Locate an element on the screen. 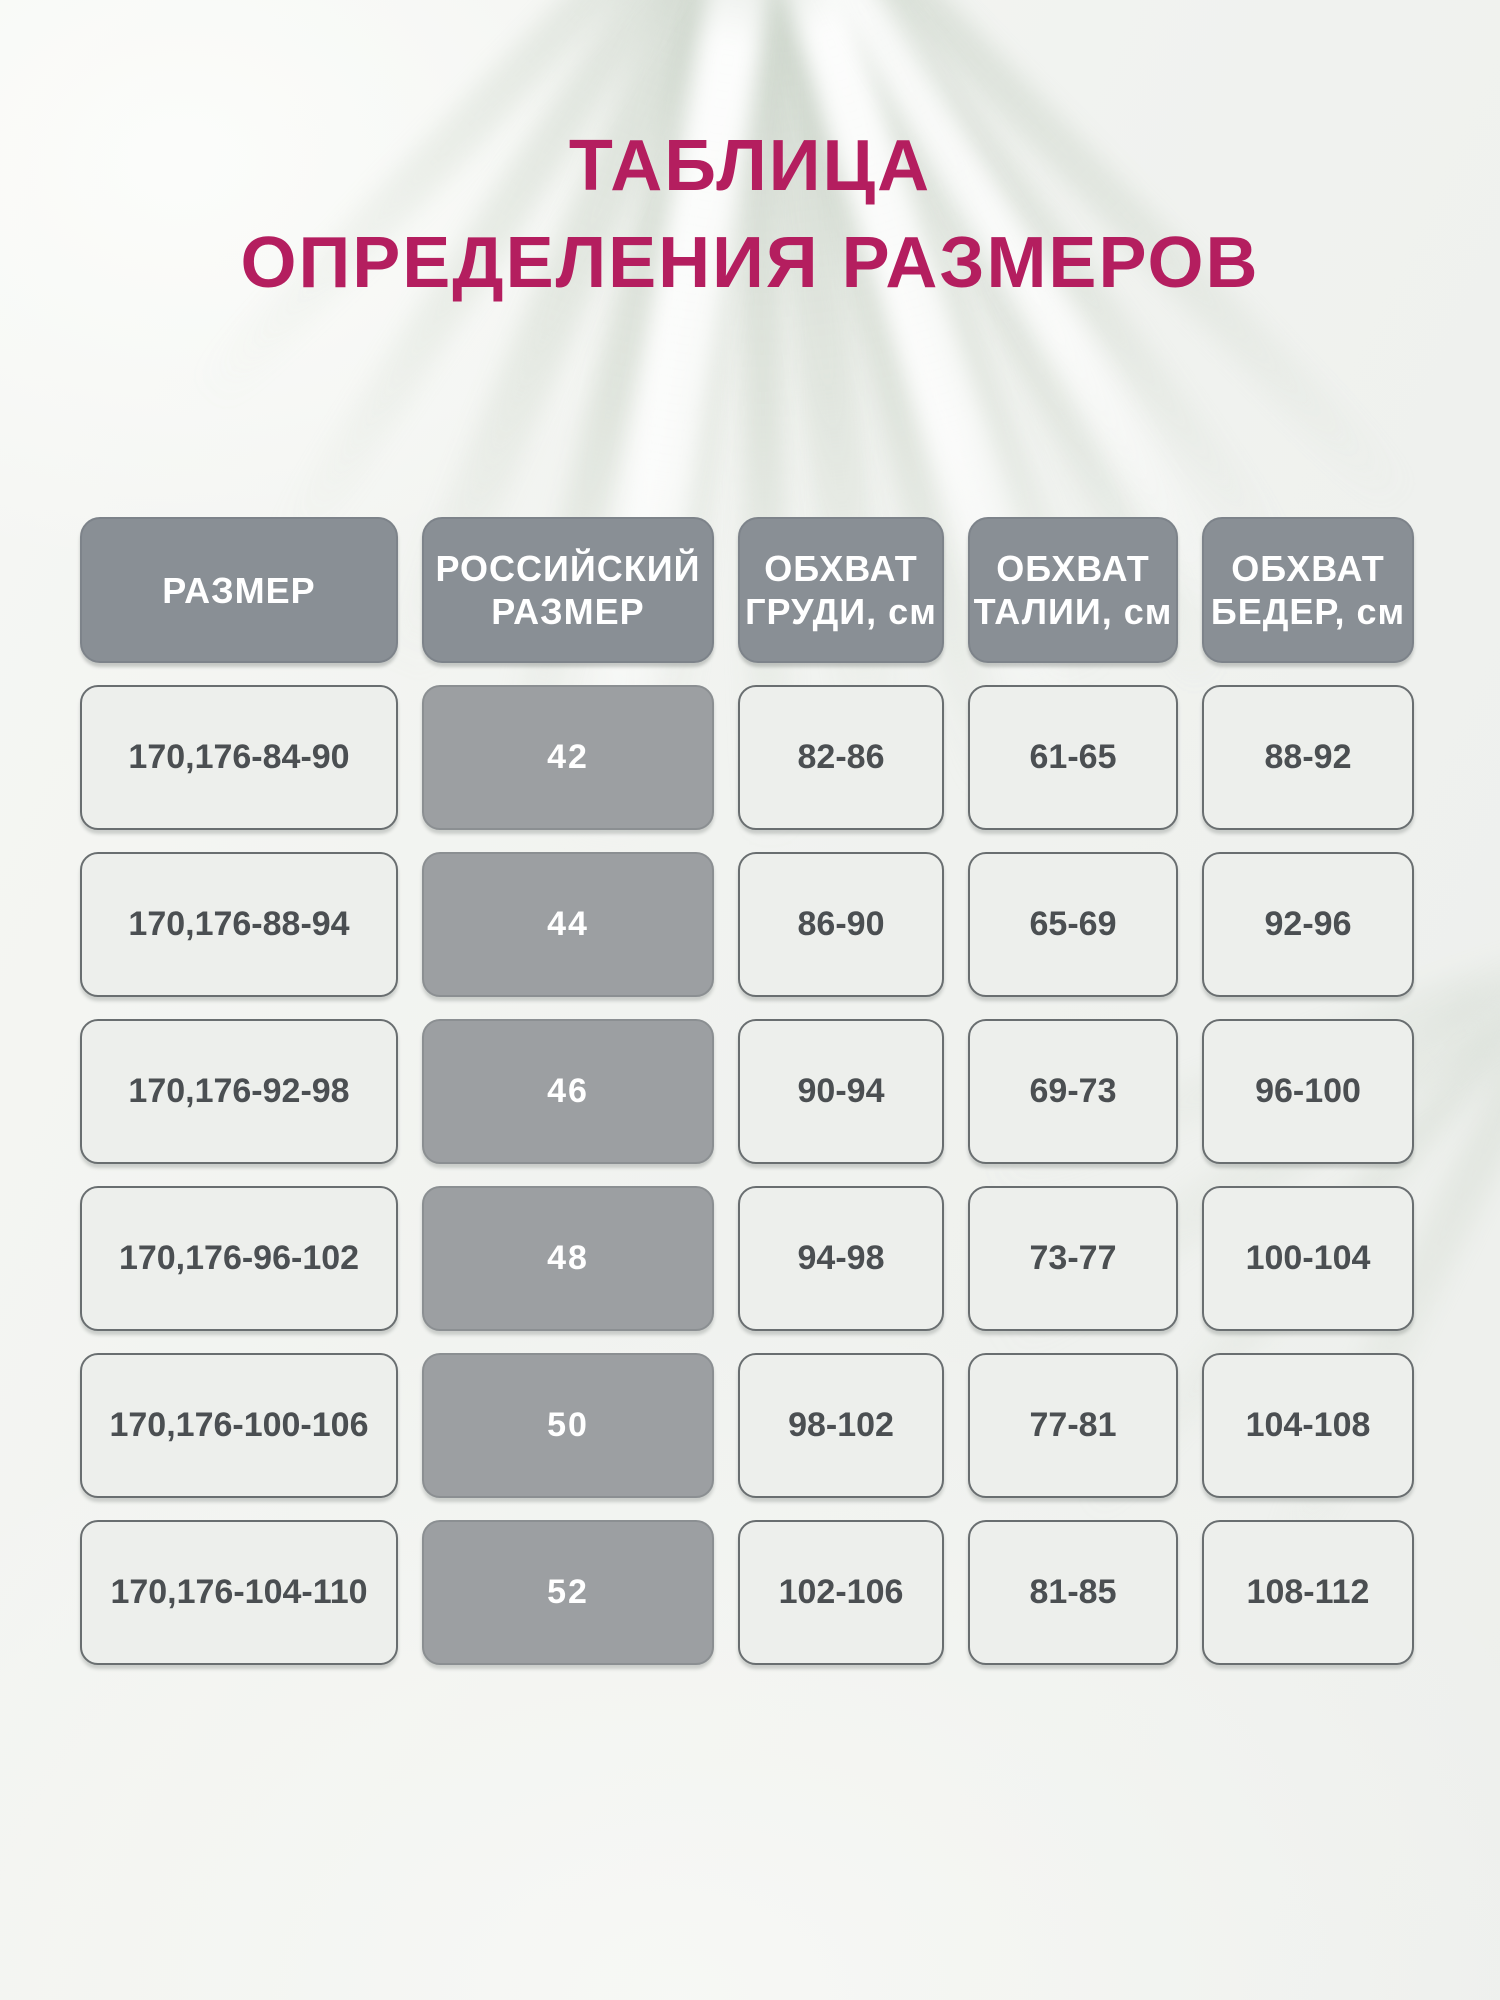 The height and width of the screenshot is (2000, 1500). cell-hips: 108-112 is located at coordinates (1308, 1592).